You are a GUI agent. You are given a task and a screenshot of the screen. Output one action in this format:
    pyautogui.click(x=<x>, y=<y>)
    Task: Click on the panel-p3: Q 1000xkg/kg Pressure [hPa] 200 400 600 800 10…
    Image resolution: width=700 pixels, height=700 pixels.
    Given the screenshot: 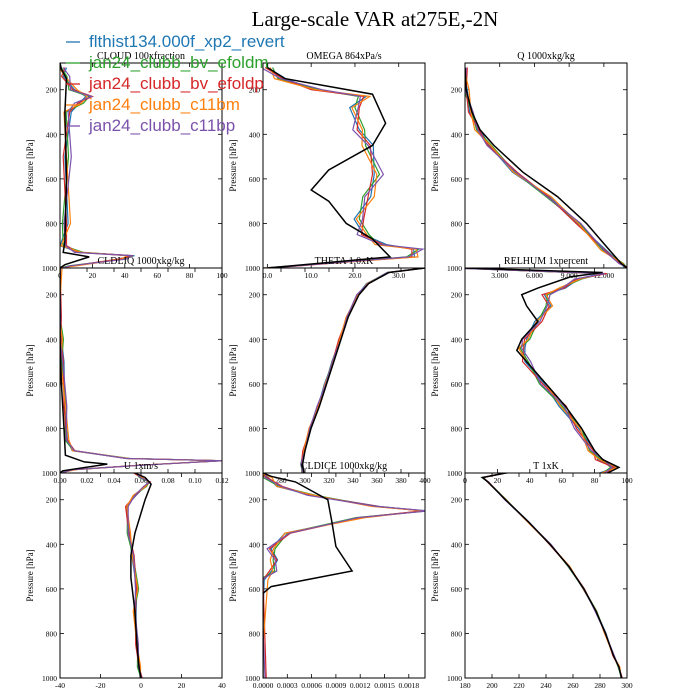 What is the action you would take?
    pyautogui.click(x=529, y=165)
    